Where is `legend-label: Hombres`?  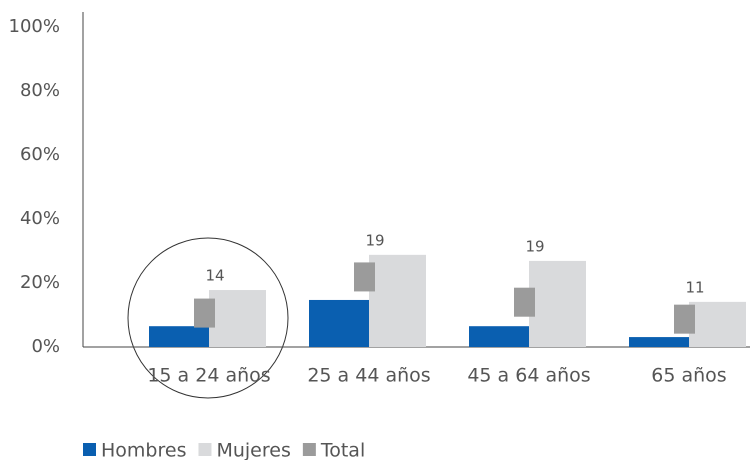
legend-label: Hombres is located at coordinates (143, 450).